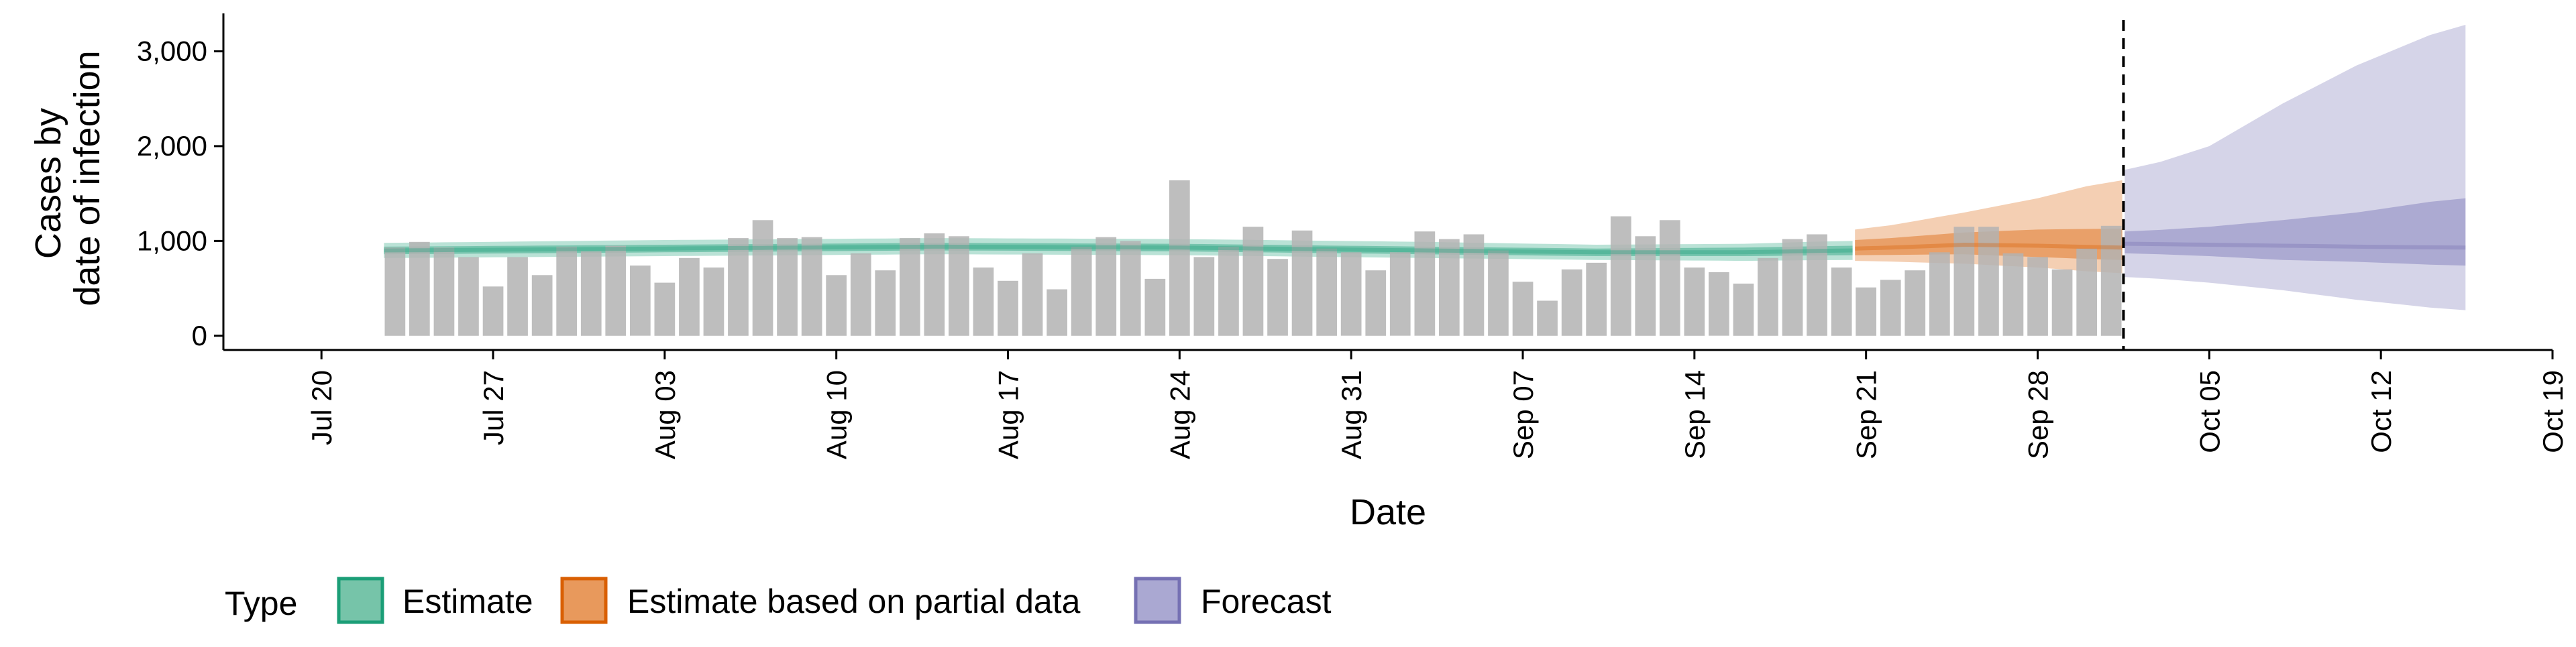 Image resolution: width=2576 pixels, height=647 pixels. I want to click on legend-label-estimate-based-on-partial-data: Estimate based on partial data, so click(854, 602).